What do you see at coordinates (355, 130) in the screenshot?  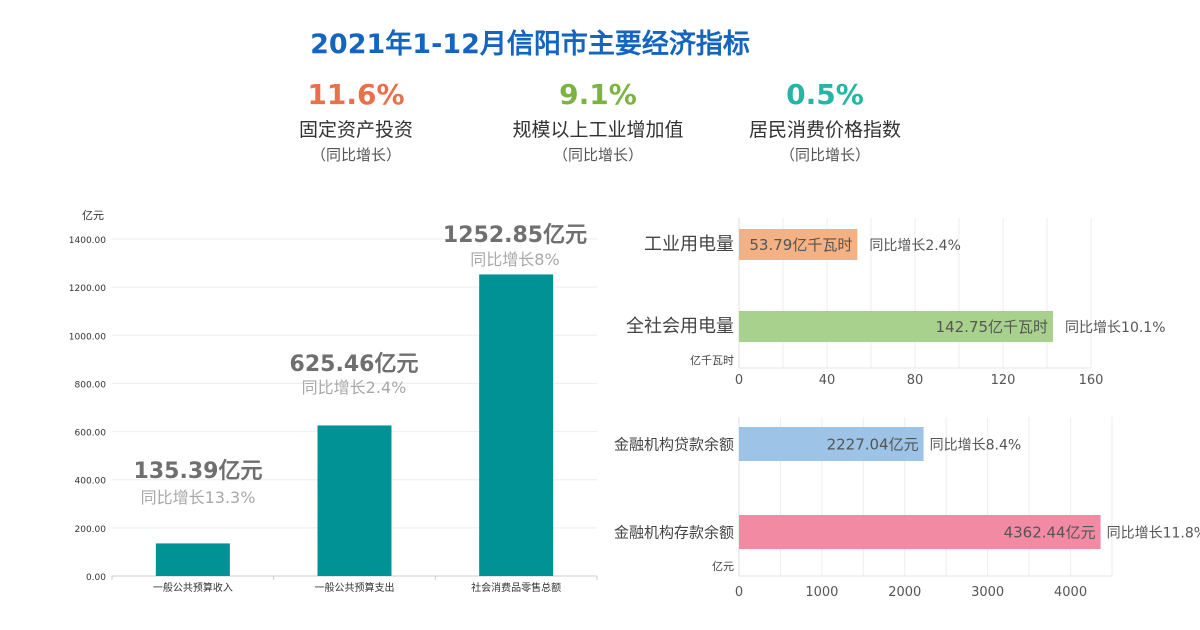 I see `kpi-label: 固定资产投资` at bounding box center [355, 130].